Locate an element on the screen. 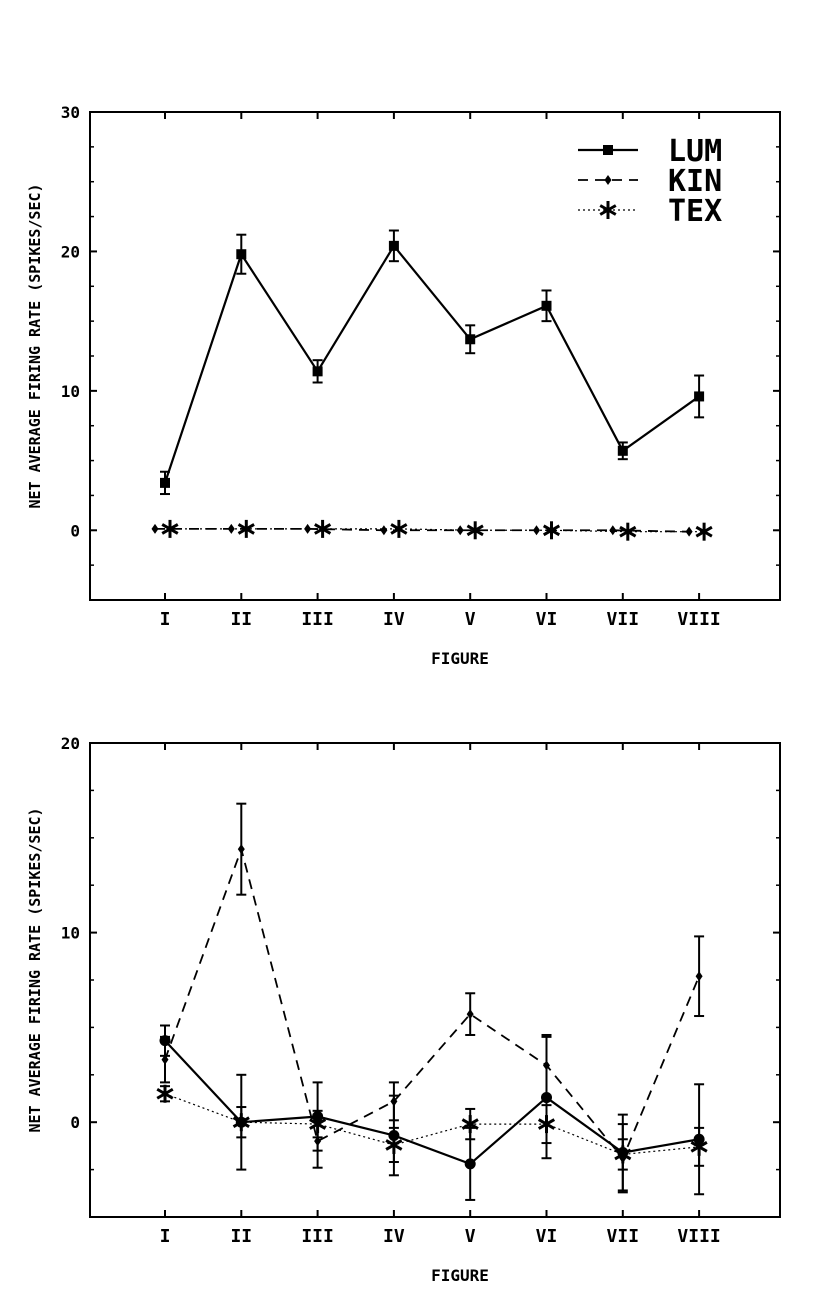  chart1-xtick-label-7: VIII is located at coordinates (698, 619).